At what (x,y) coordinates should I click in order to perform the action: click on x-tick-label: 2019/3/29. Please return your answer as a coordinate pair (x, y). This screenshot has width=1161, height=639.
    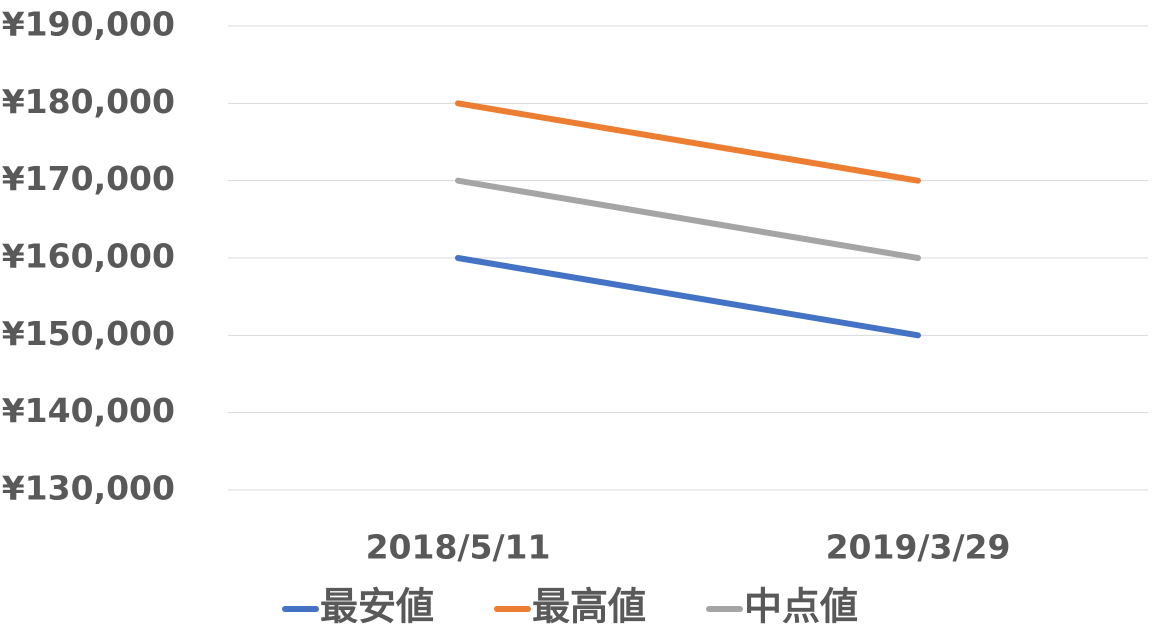
    Looking at the image, I should click on (918, 547).